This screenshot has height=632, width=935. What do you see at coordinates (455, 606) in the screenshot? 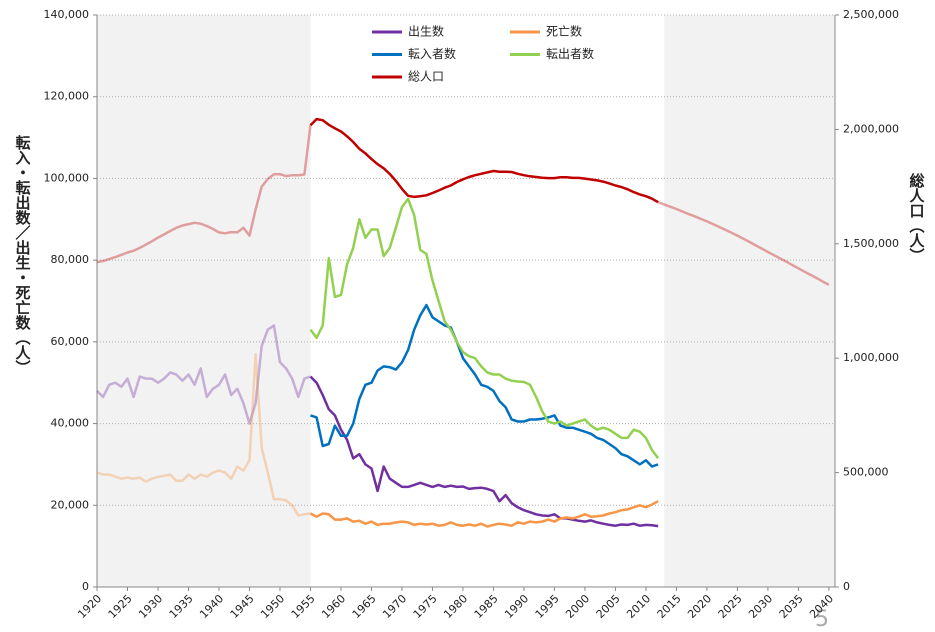
I see `x-tick-label: 1980` at bounding box center [455, 606].